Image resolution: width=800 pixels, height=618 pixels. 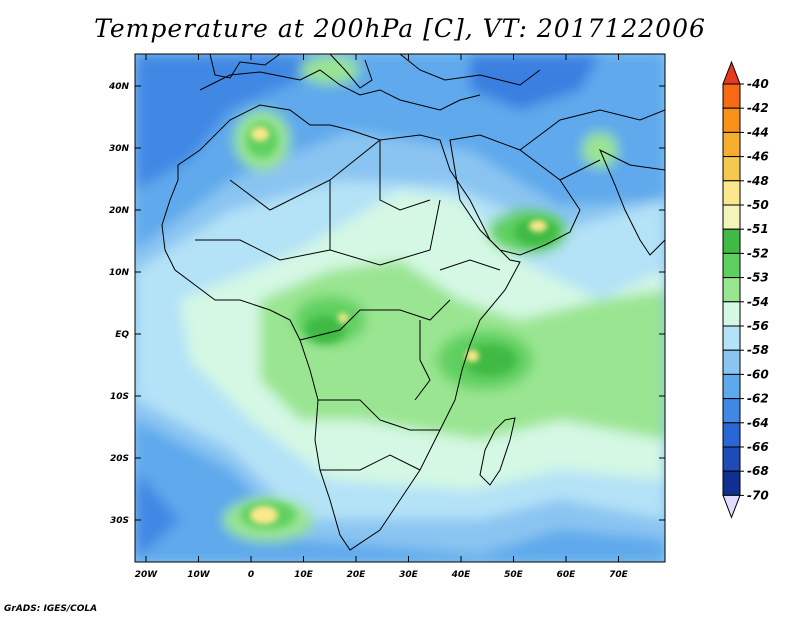 What do you see at coordinates (758, 205) in the screenshot?
I see `colorbar-label: -50` at bounding box center [758, 205].